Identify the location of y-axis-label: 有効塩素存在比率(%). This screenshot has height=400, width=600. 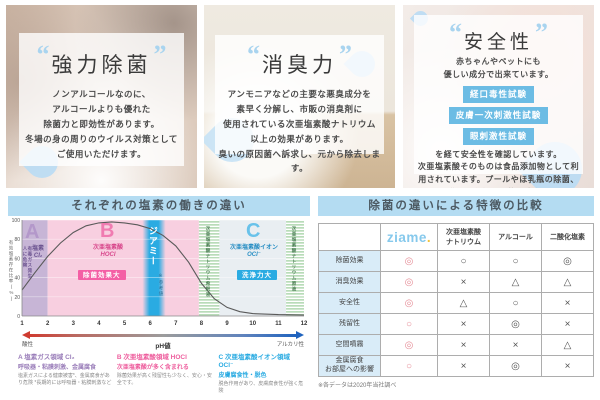
(11, 271).